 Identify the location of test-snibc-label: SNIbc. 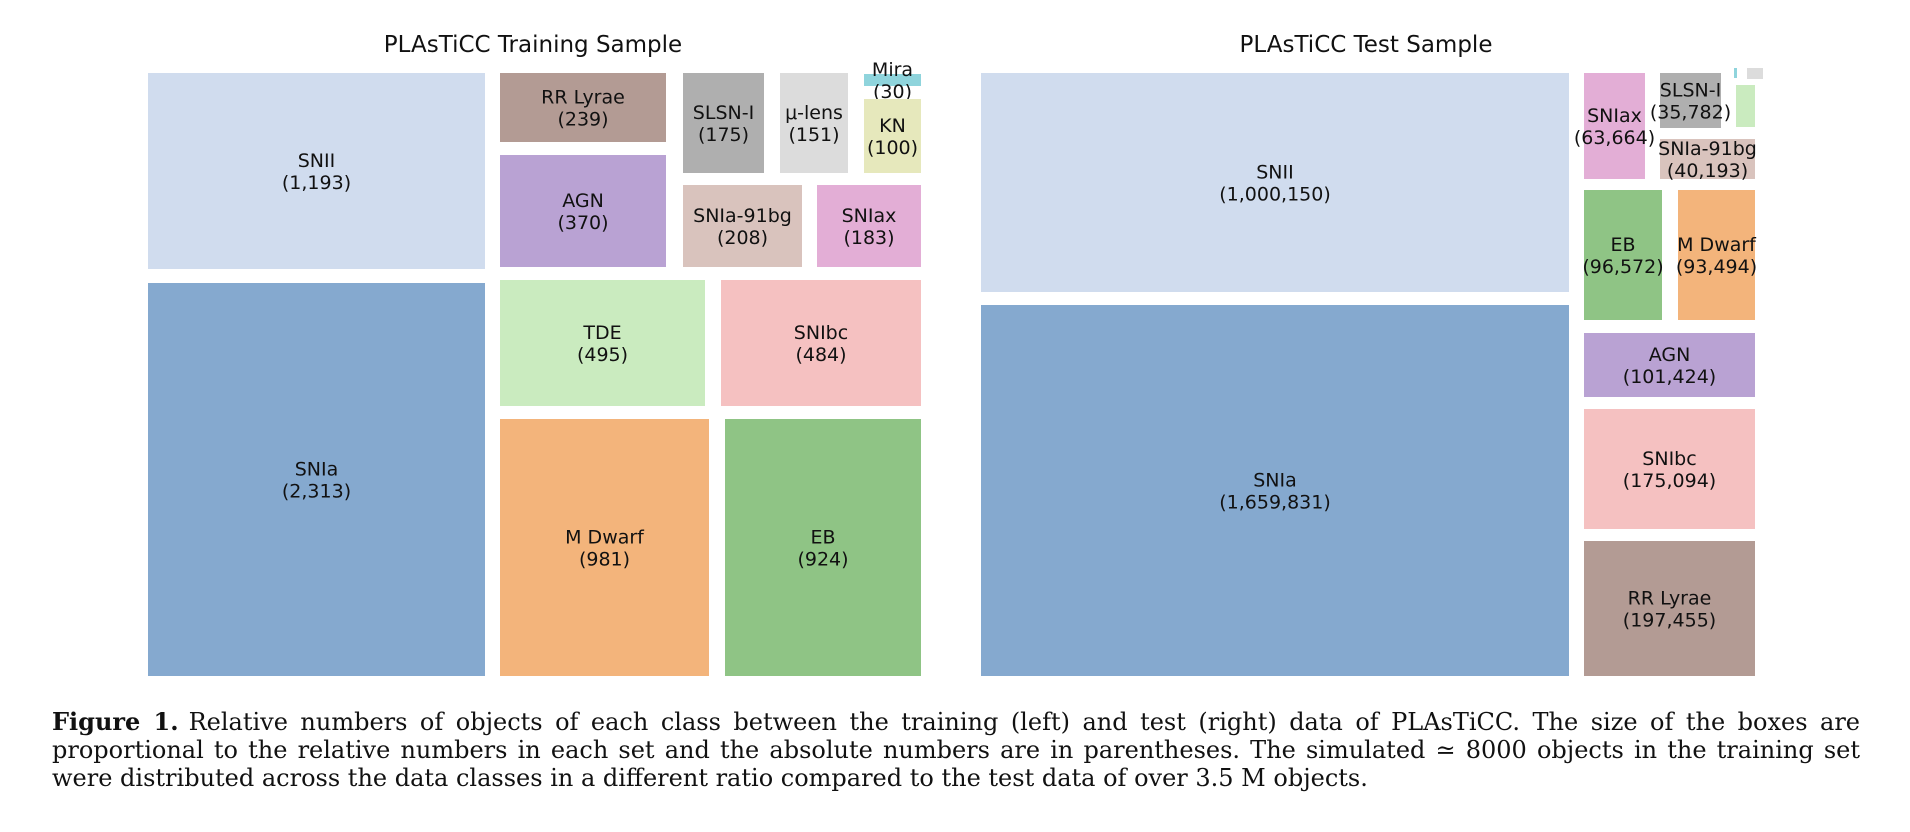
(1669, 459).